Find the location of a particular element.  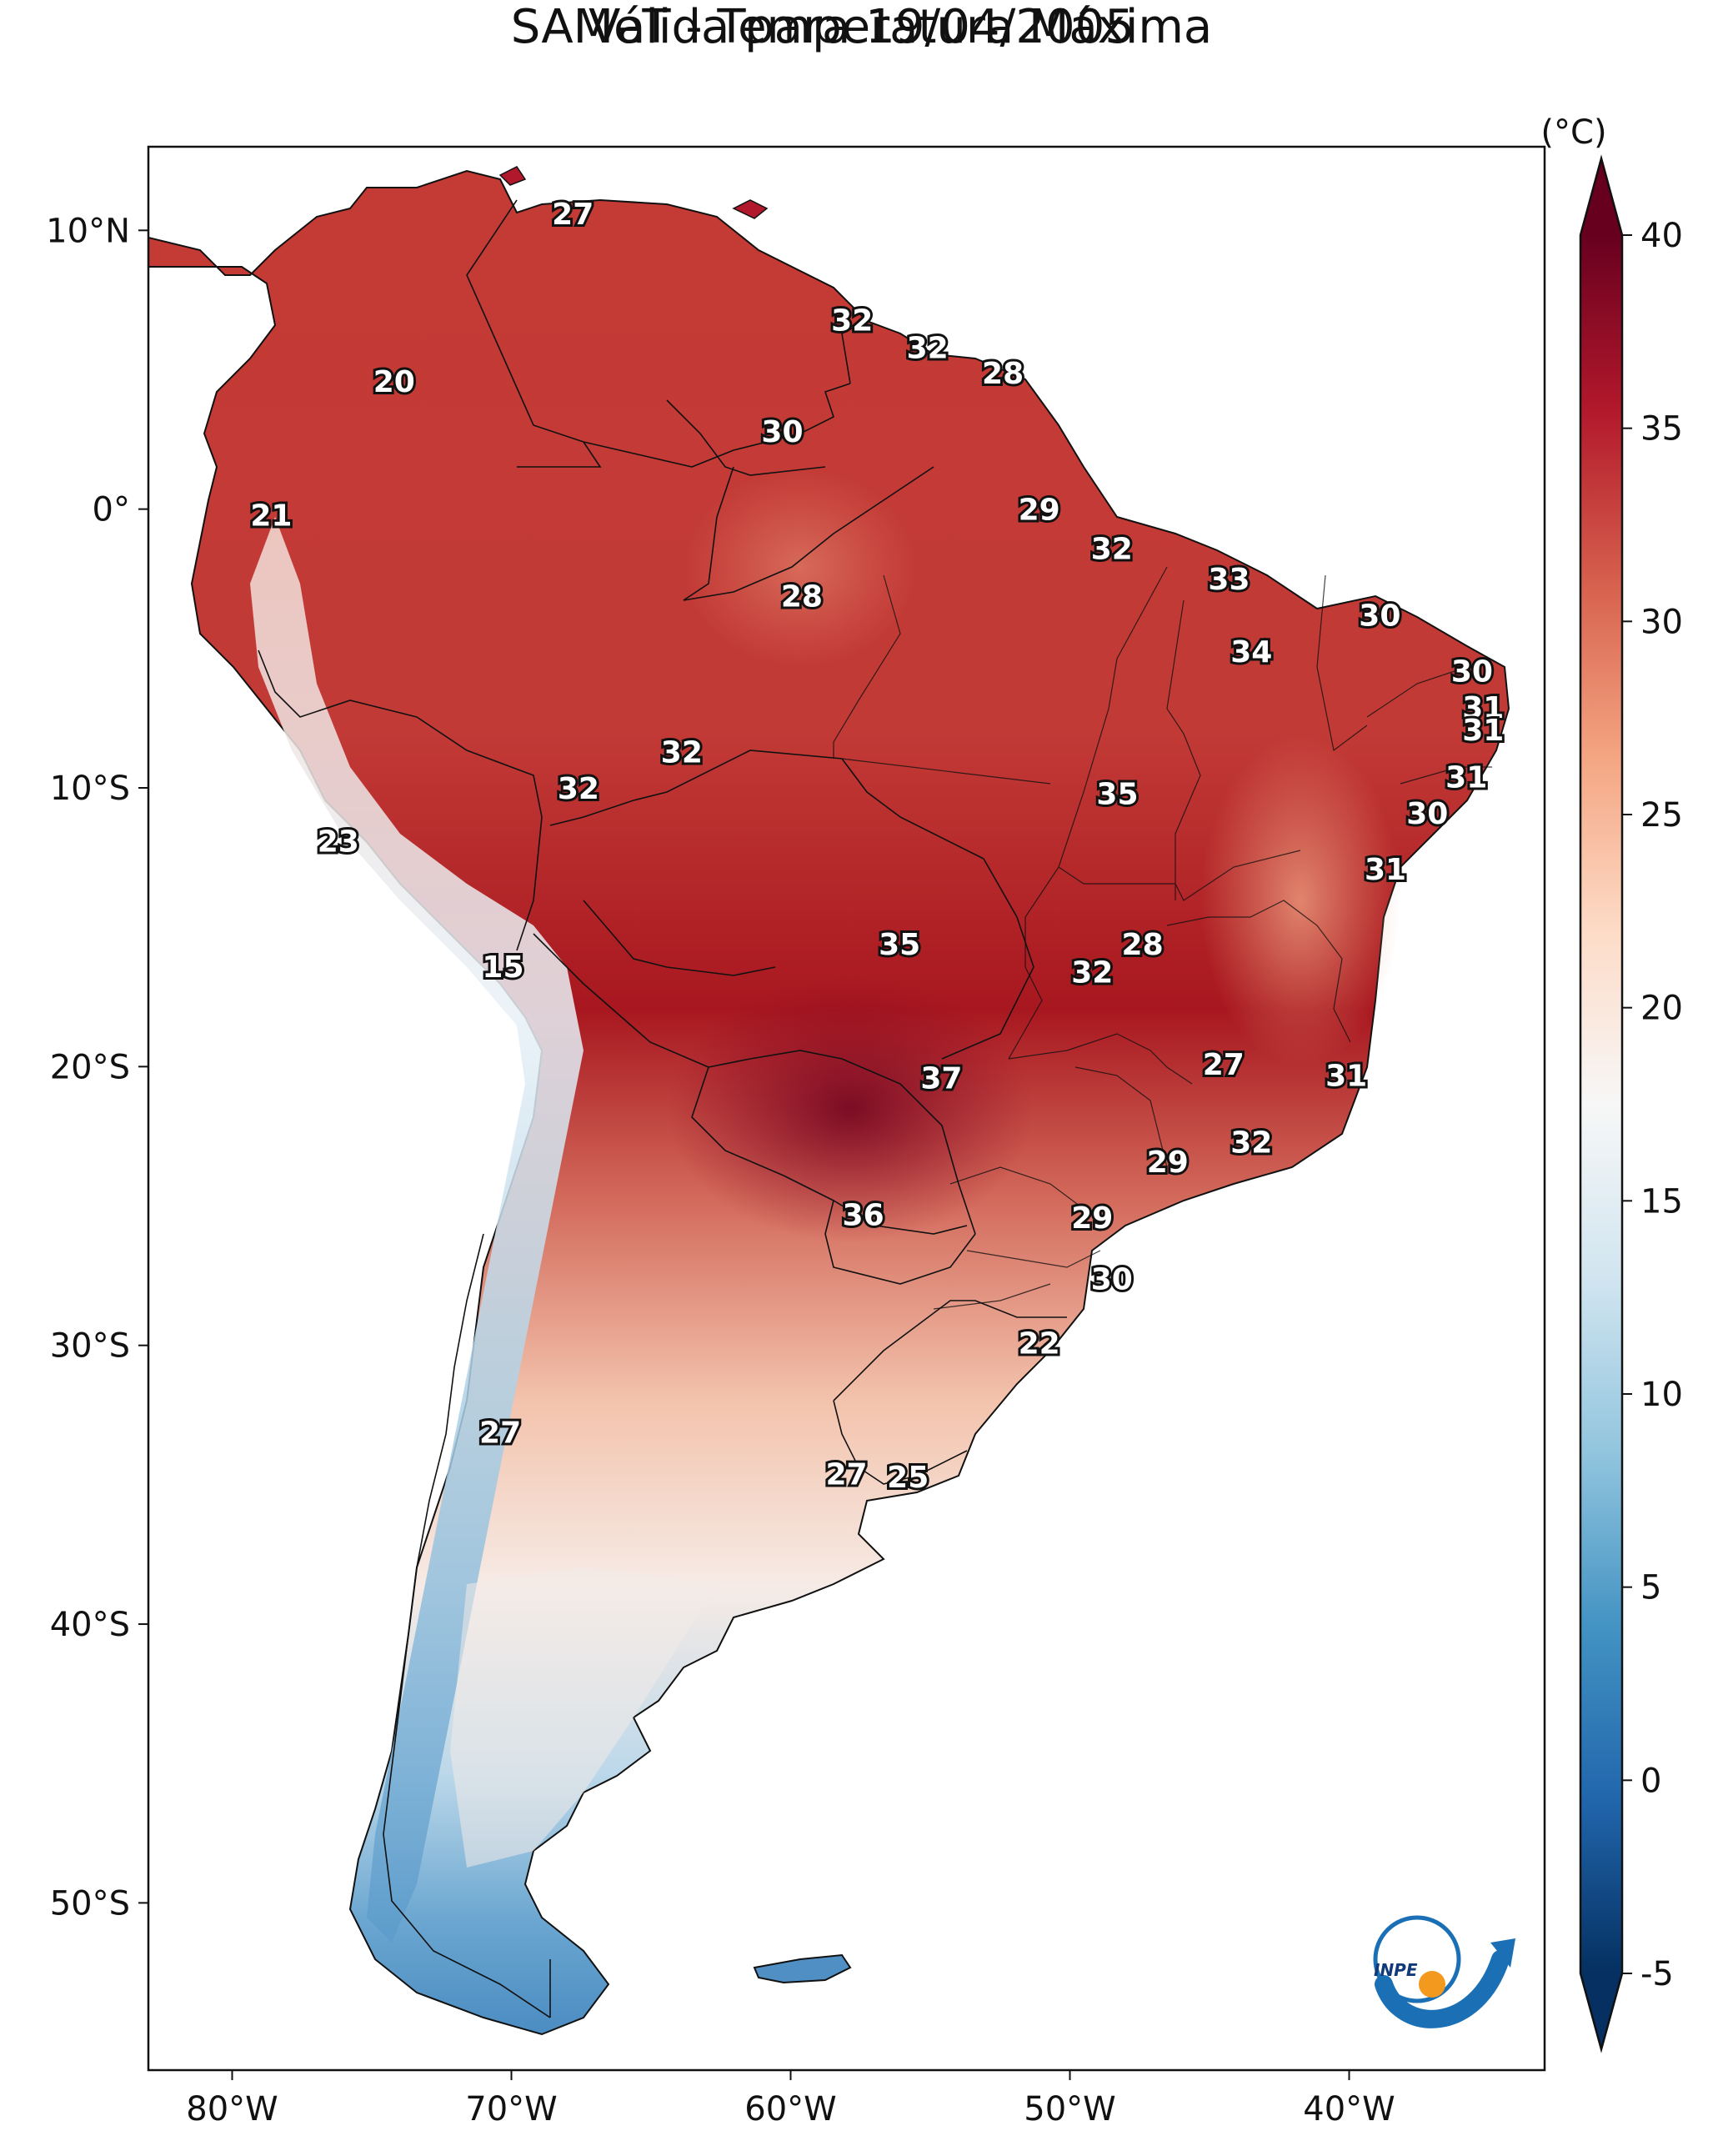

colorbar-tick-label: 25 is located at coordinates (1661, 816).